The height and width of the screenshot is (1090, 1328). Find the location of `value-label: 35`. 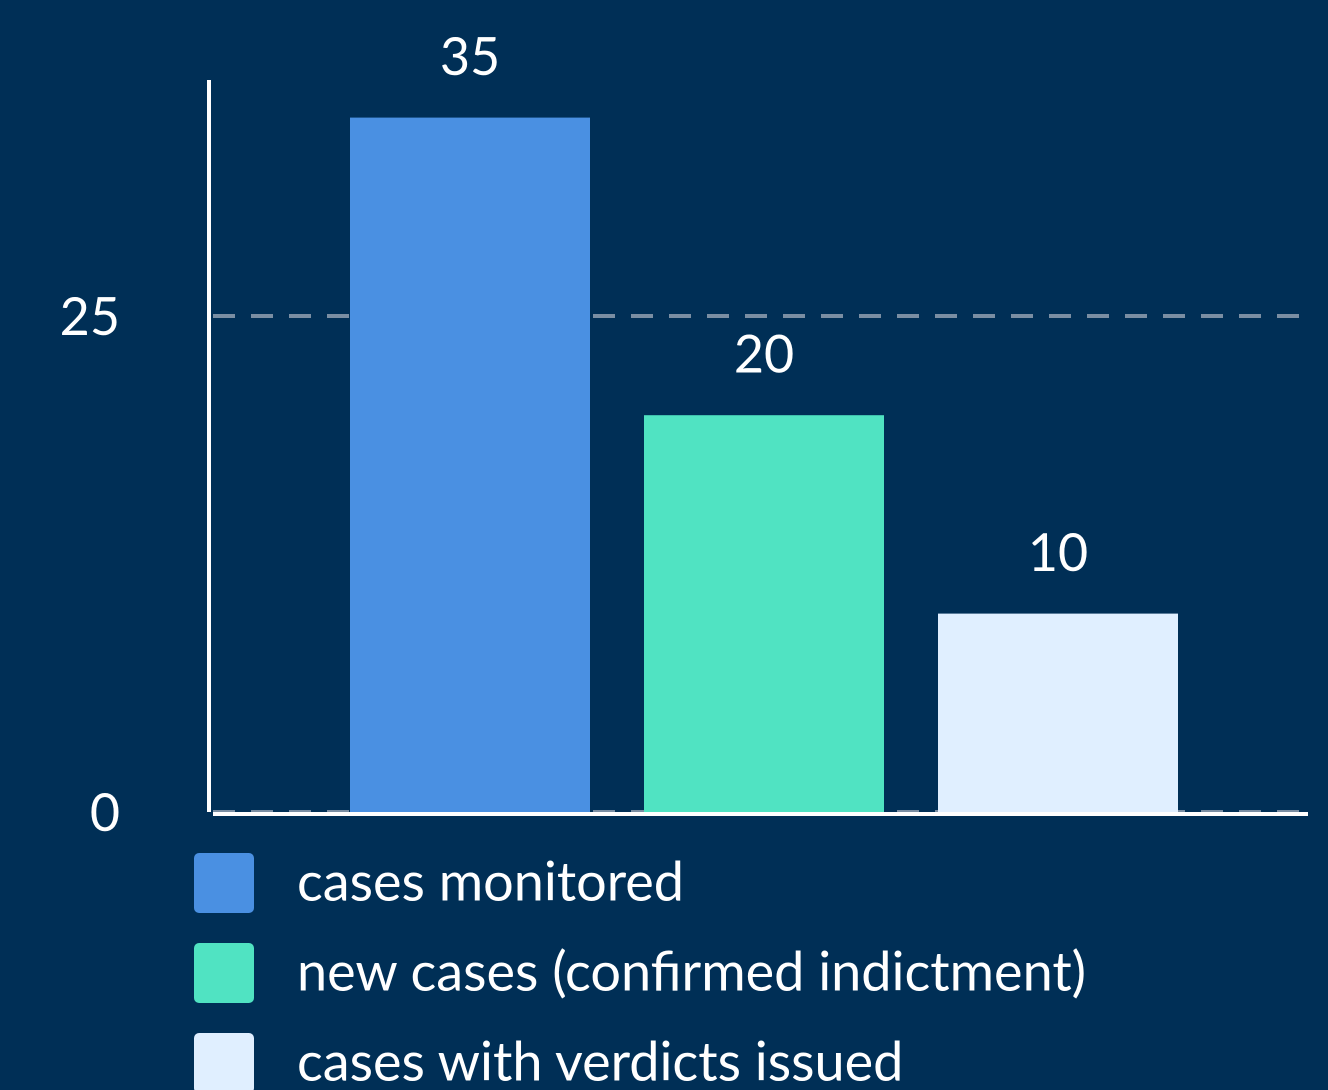

value-label: 35 is located at coordinates (470, 56).